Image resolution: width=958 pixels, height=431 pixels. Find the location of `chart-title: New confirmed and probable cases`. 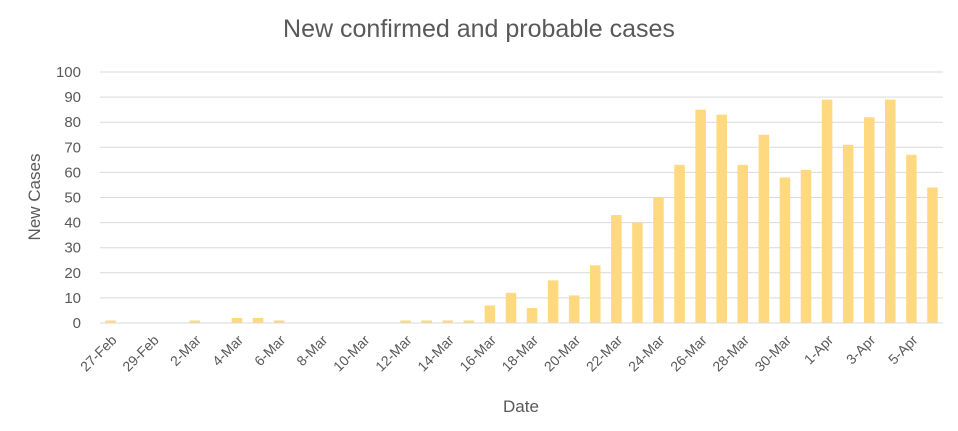

chart-title: New confirmed and probable cases is located at coordinates (479, 29).